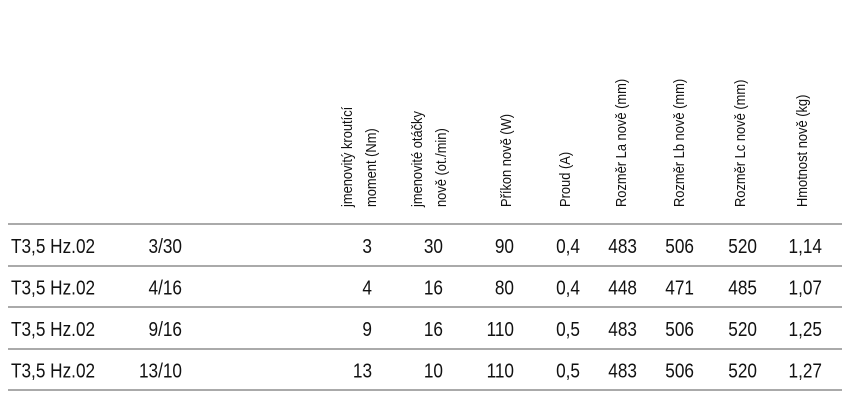 The image size is (858, 402). What do you see at coordinates (433, 370) in the screenshot?
I see `table-cell: 10` at bounding box center [433, 370].